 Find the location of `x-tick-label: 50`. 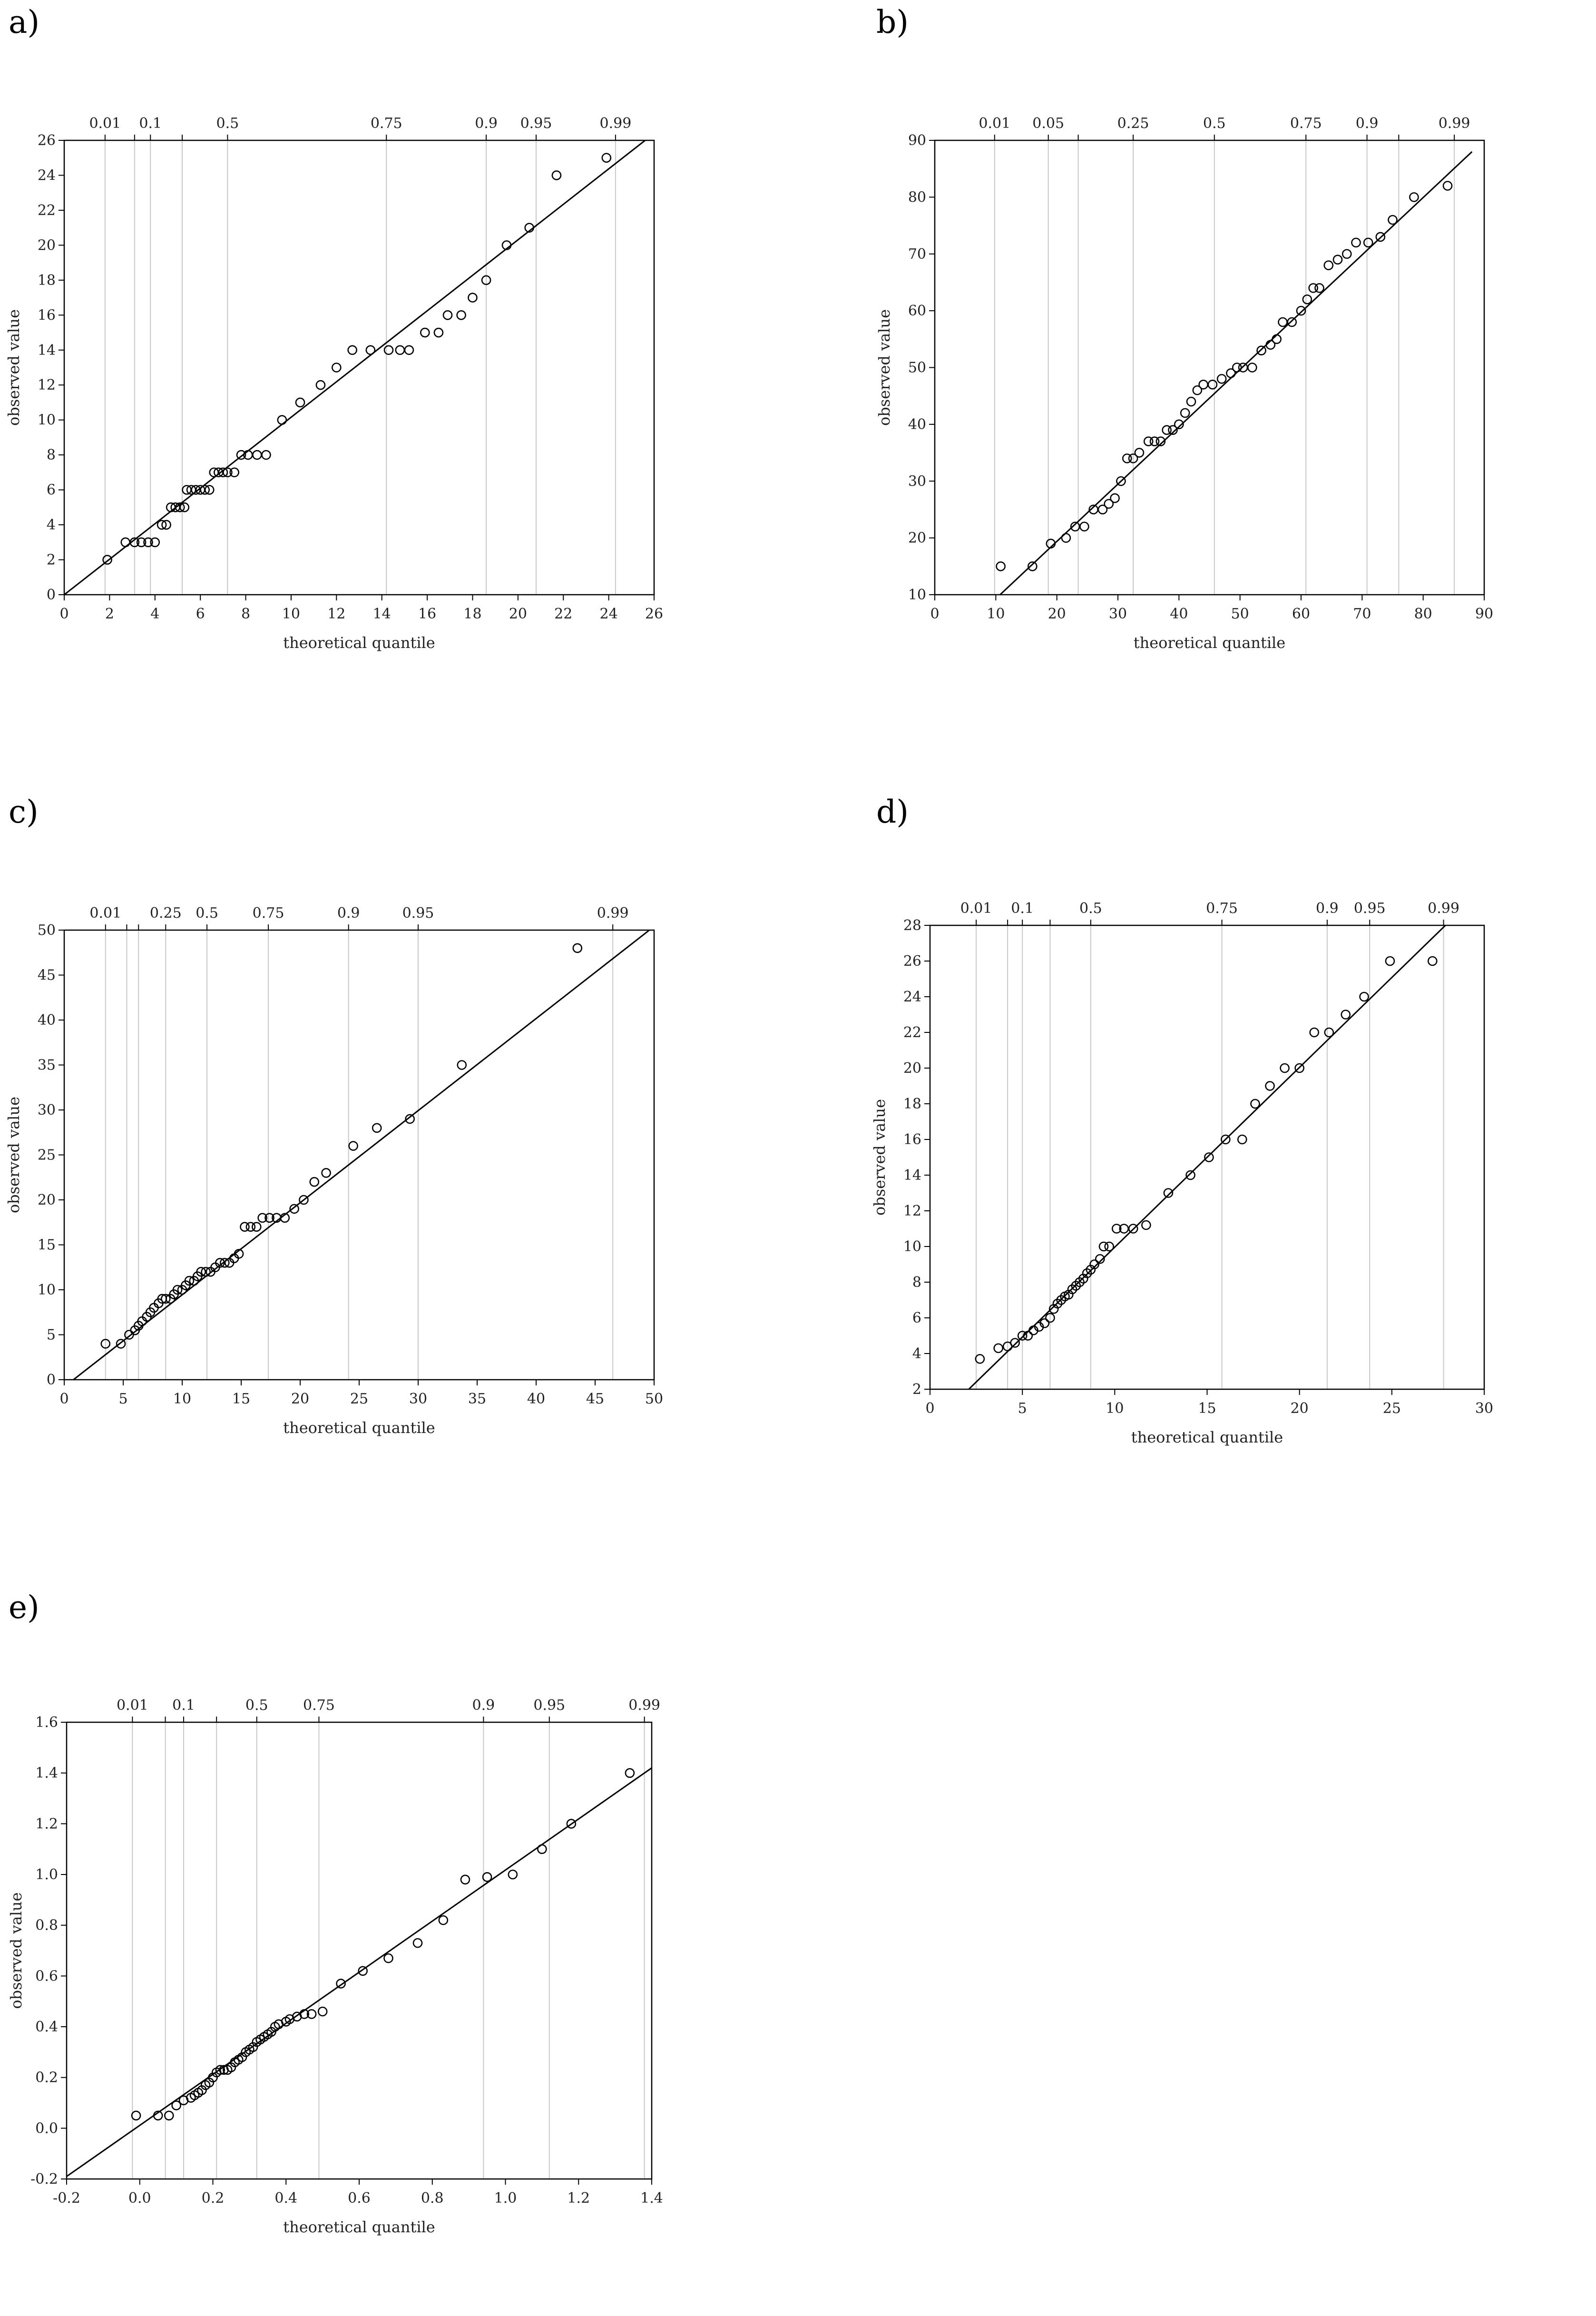

x-tick-label: 50 is located at coordinates (654, 1399).